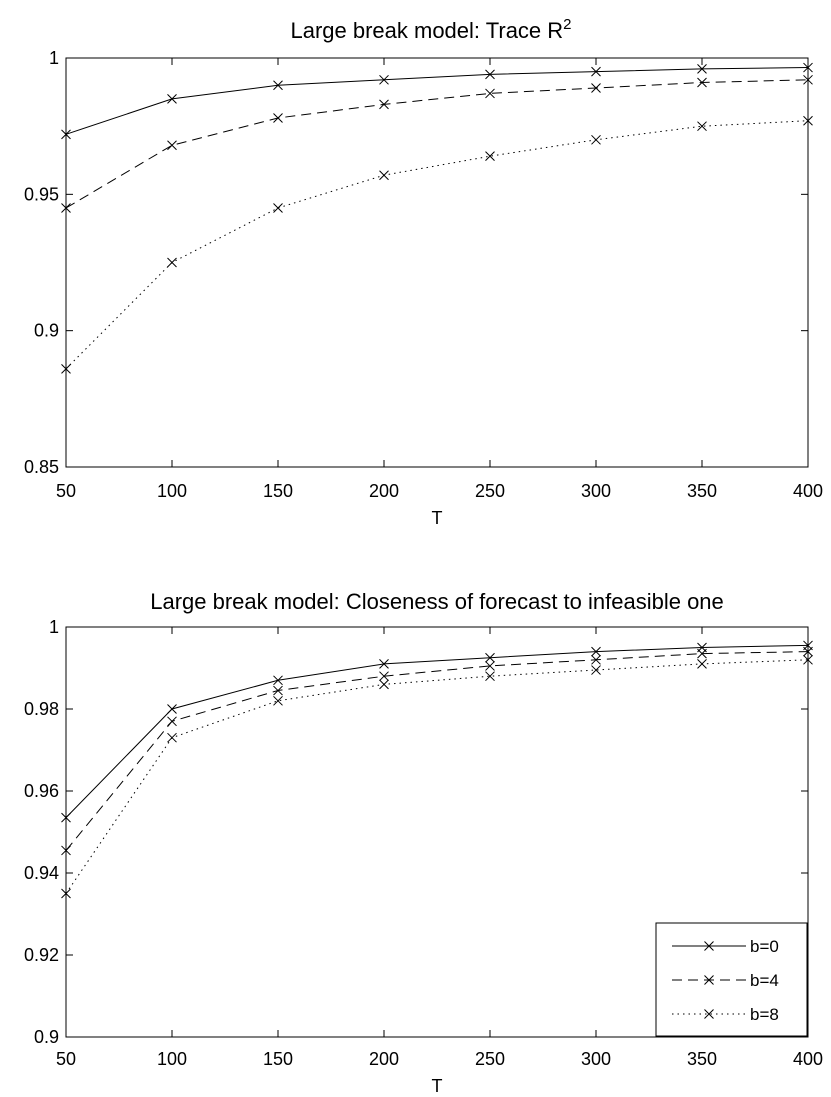  Describe the element at coordinates (41, 194) in the screenshot. I see `y-tick-label: 0.95` at that location.